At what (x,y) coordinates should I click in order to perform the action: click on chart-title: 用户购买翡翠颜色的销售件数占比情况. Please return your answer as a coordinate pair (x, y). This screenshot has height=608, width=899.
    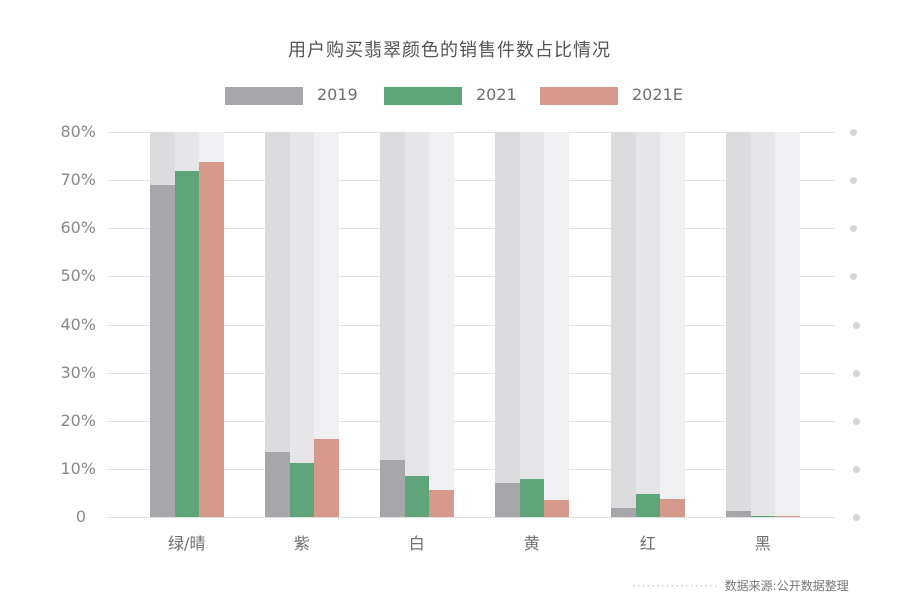
    Looking at the image, I should click on (449, 50).